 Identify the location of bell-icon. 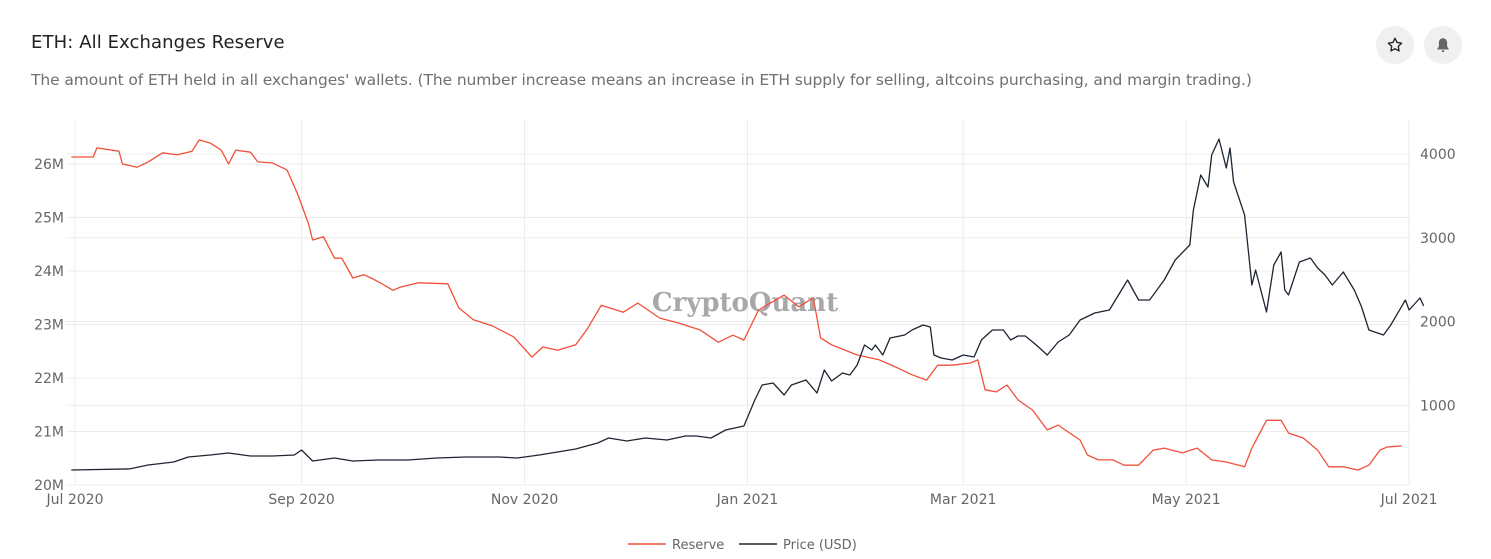
(1443, 45).